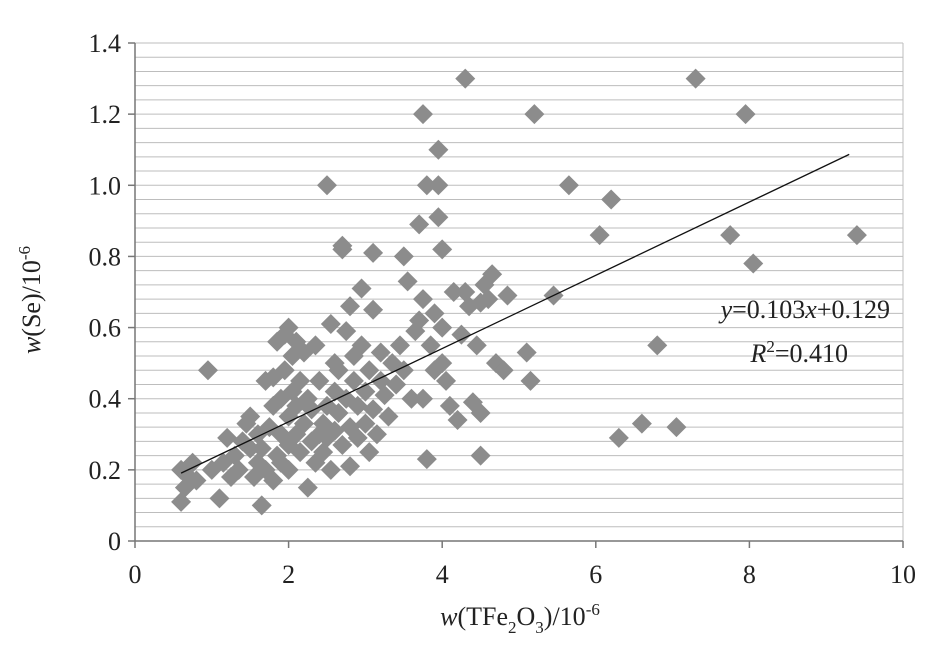 The width and height of the screenshot is (945, 647). I want to click on x-tick-label: 0, so click(135, 574).